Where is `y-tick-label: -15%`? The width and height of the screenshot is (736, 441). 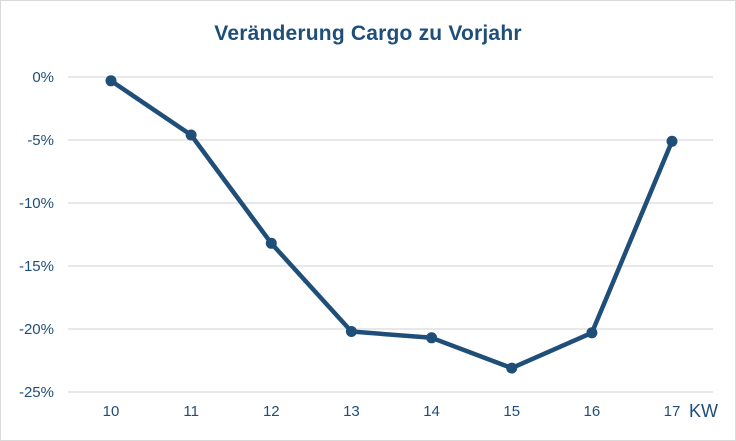
y-tick-label: -15% is located at coordinates (36, 266).